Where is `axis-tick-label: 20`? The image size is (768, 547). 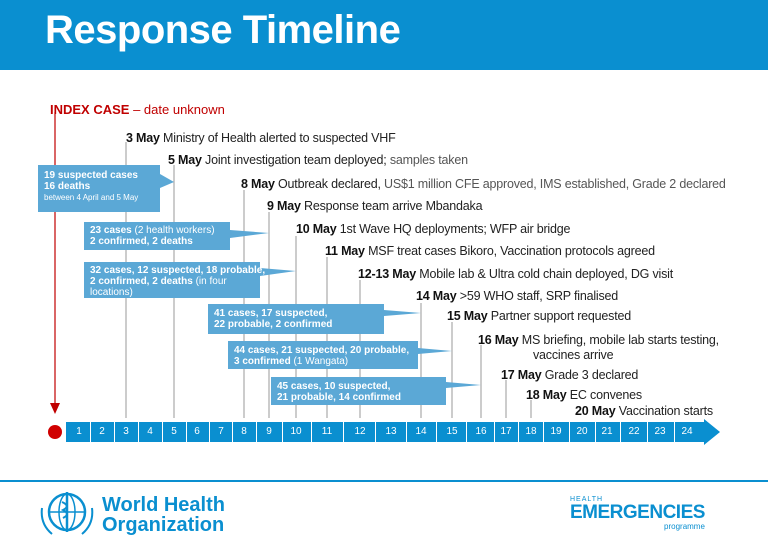 axis-tick-label: 20 is located at coordinates (582, 431).